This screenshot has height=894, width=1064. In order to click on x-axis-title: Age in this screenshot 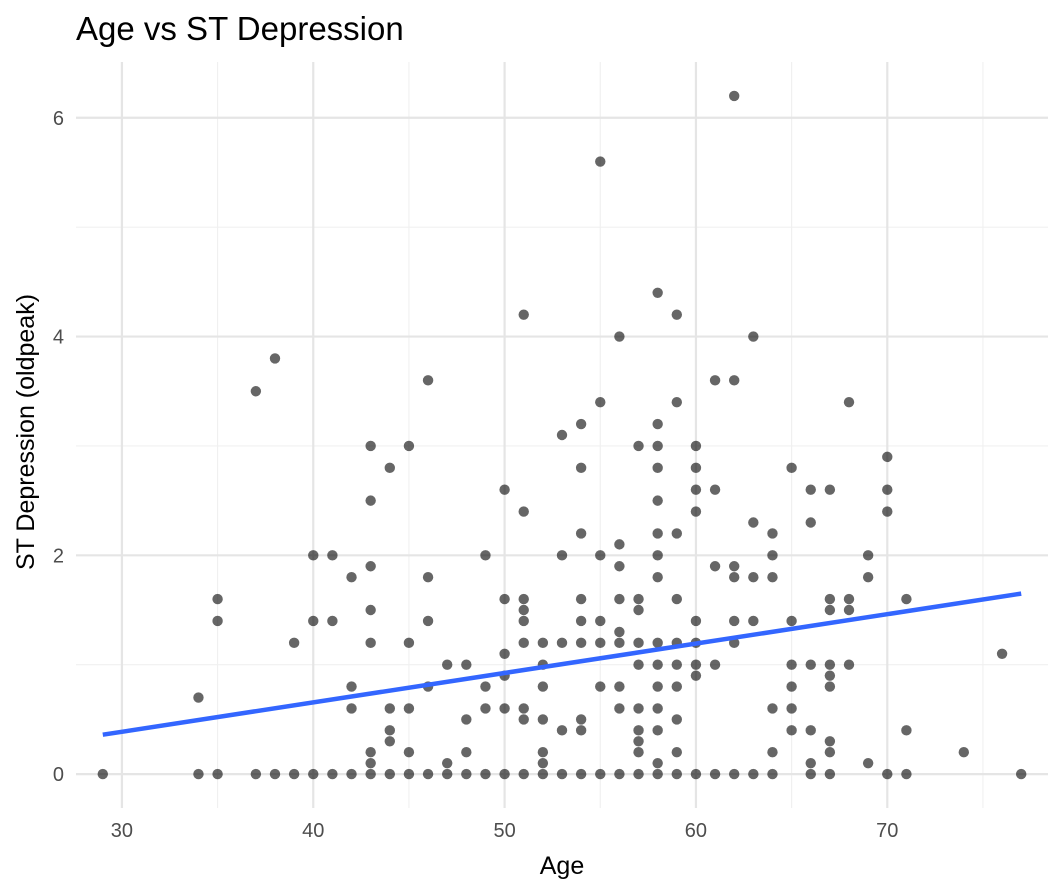, I will do `click(562, 866)`.